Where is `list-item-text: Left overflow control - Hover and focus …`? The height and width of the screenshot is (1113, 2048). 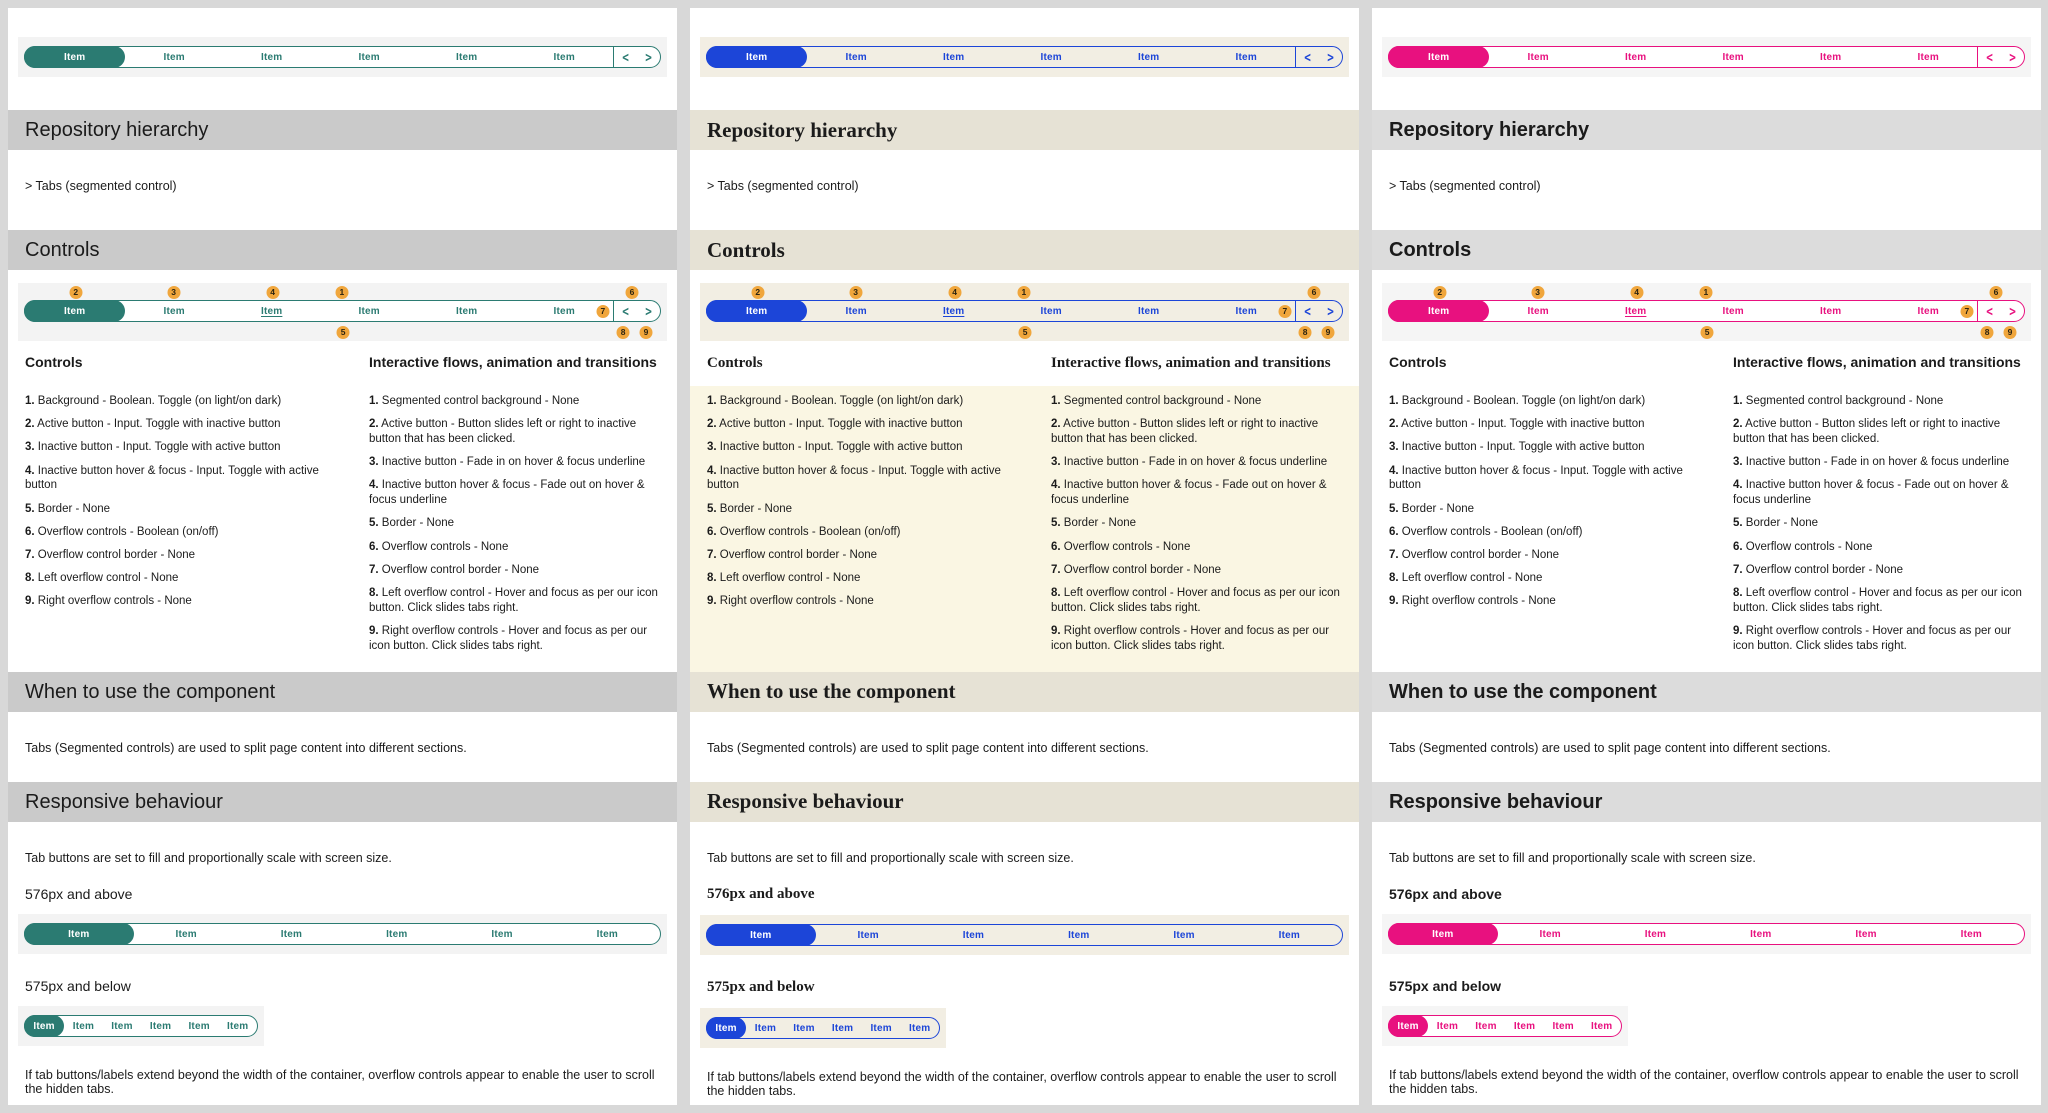 list-item-text: Left overflow control - Hover and focus … is located at coordinates (513, 600).